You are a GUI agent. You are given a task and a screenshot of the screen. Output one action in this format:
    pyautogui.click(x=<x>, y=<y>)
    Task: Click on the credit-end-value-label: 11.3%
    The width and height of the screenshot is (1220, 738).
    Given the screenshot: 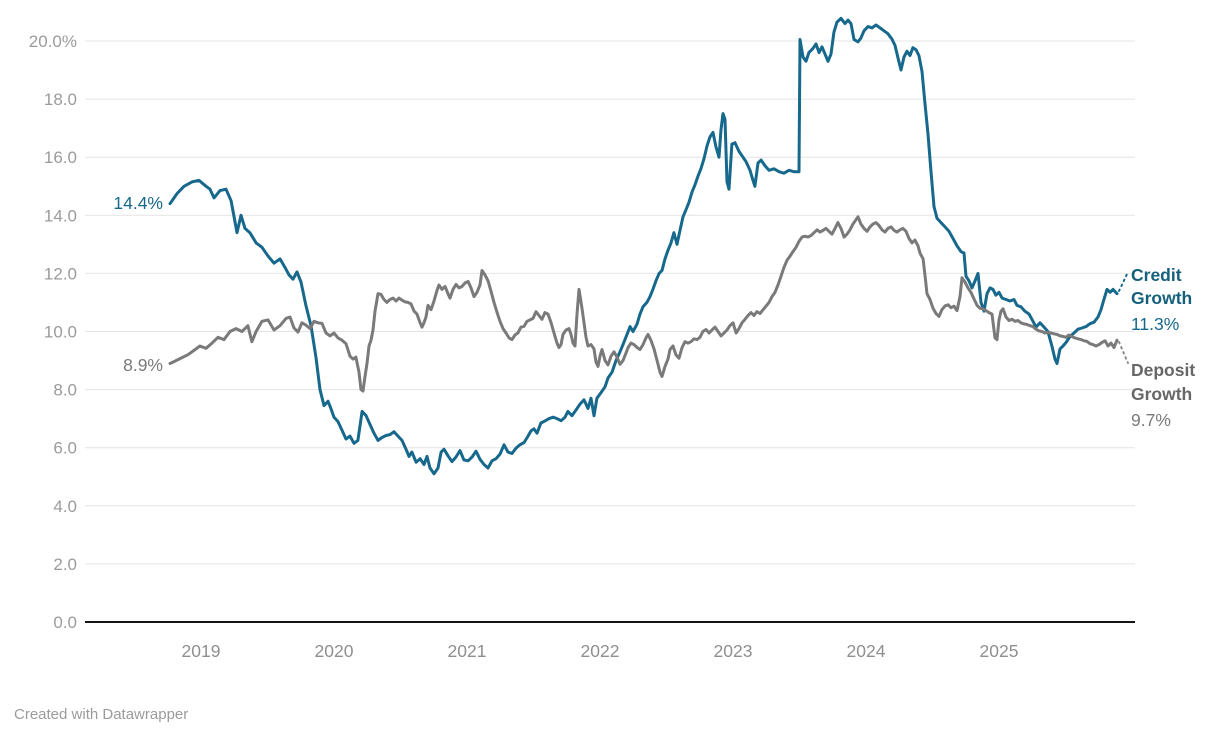 What is the action you would take?
    pyautogui.click(x=1155, y=324)
    